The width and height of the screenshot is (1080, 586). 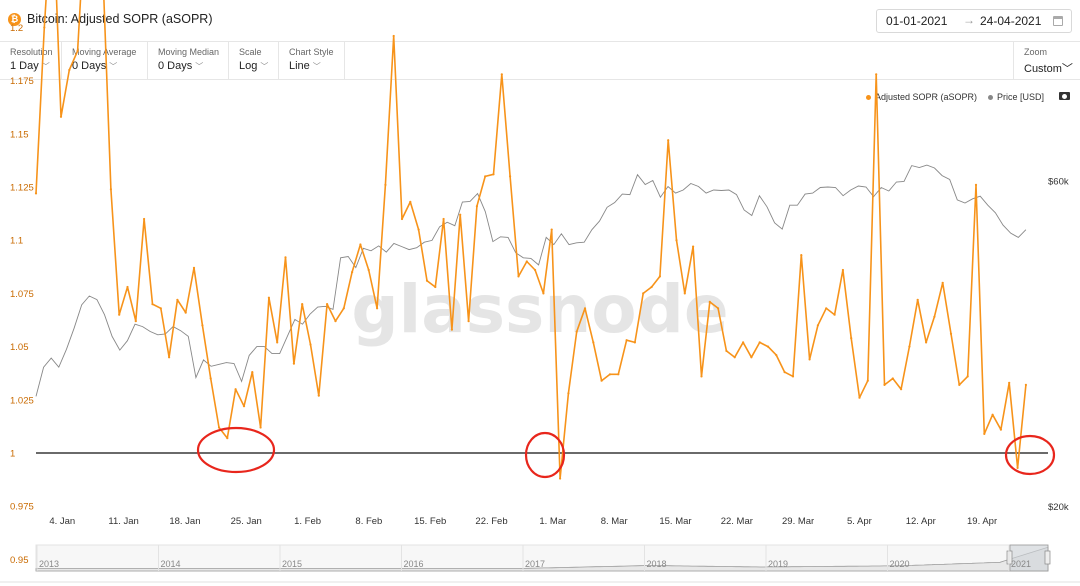 I want to click on navigator-handle-right, so click(x=1047, y=557).